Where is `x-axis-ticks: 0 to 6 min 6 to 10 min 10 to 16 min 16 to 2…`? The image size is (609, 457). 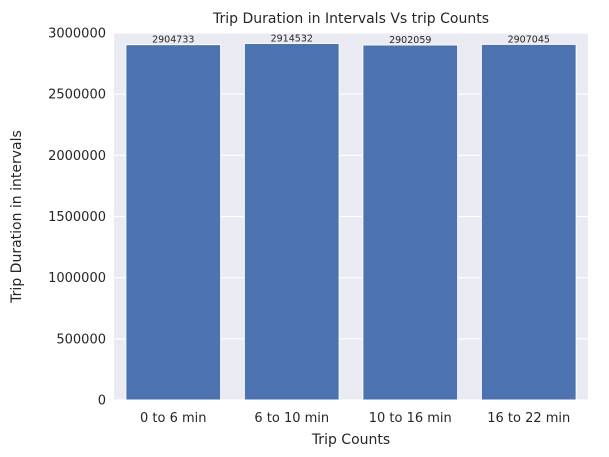 x-axis-ticks: 0 to 6 min 6 to 10 min 10 to 16 min 16 to 2… is located at coordinates (355, 418).